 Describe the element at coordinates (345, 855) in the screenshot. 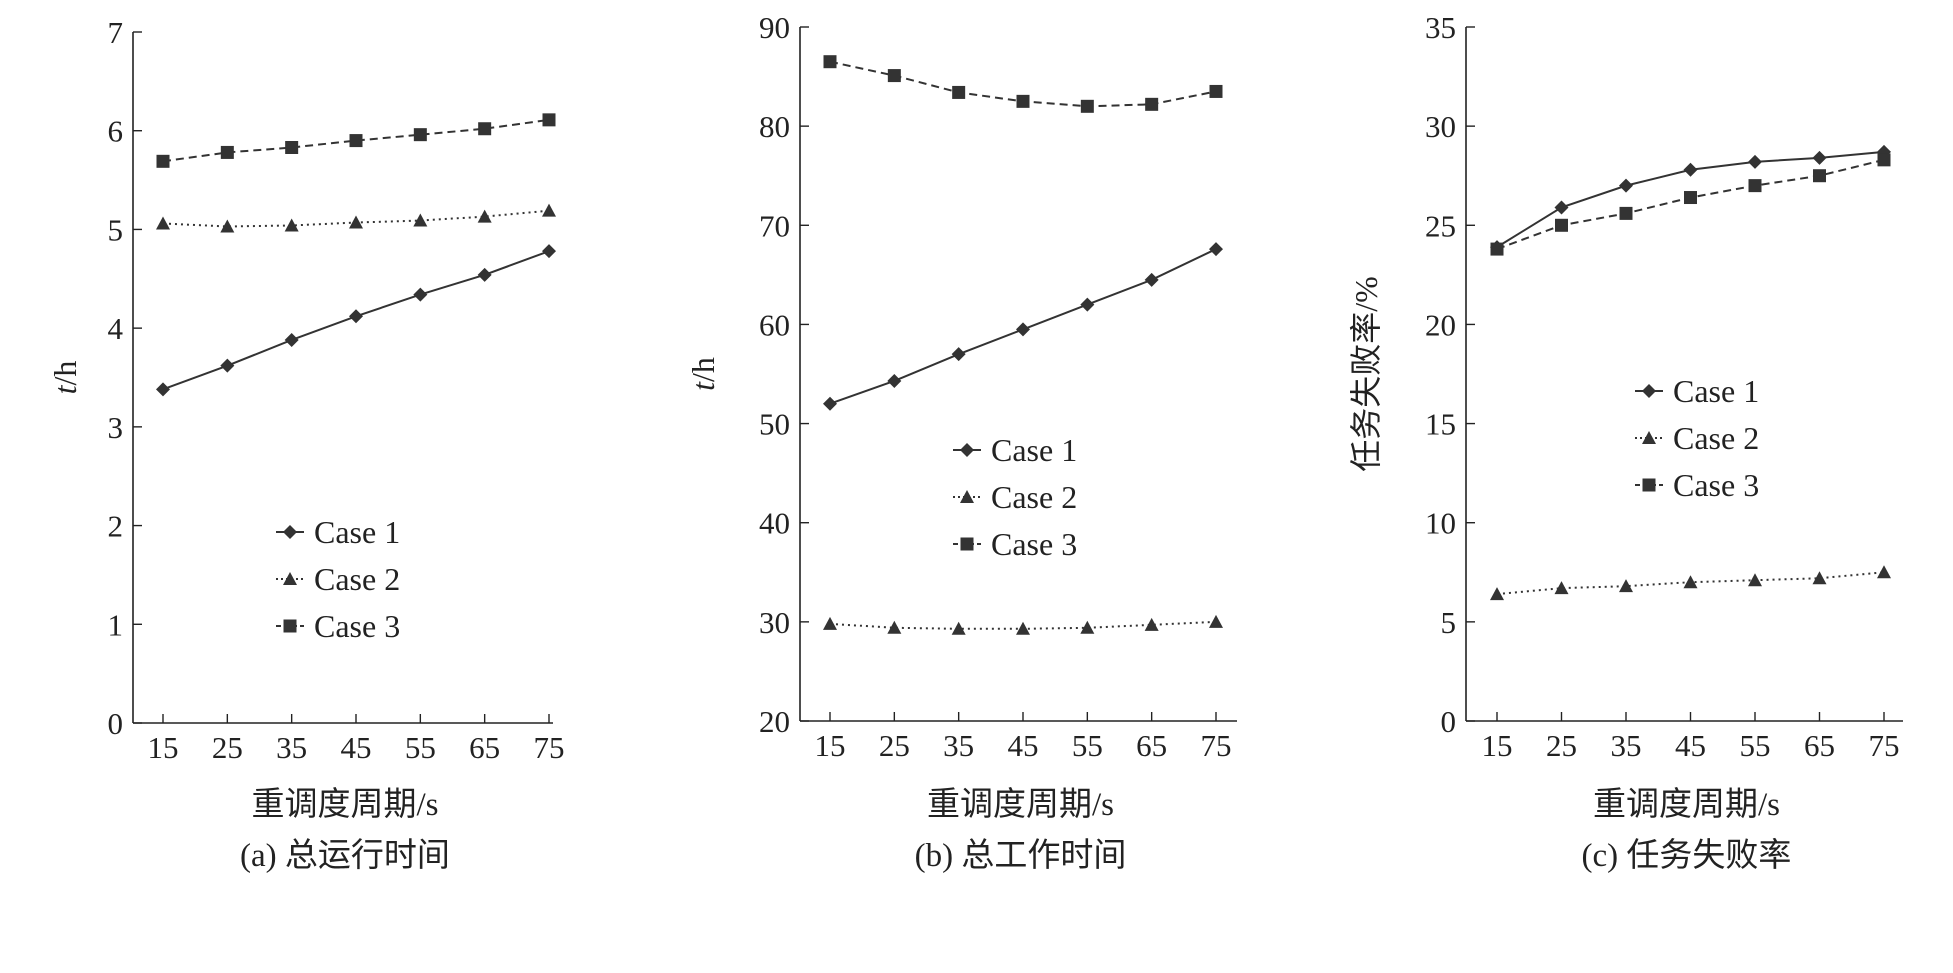

I see `panel-caption: (a) 总运行时间` at that location.